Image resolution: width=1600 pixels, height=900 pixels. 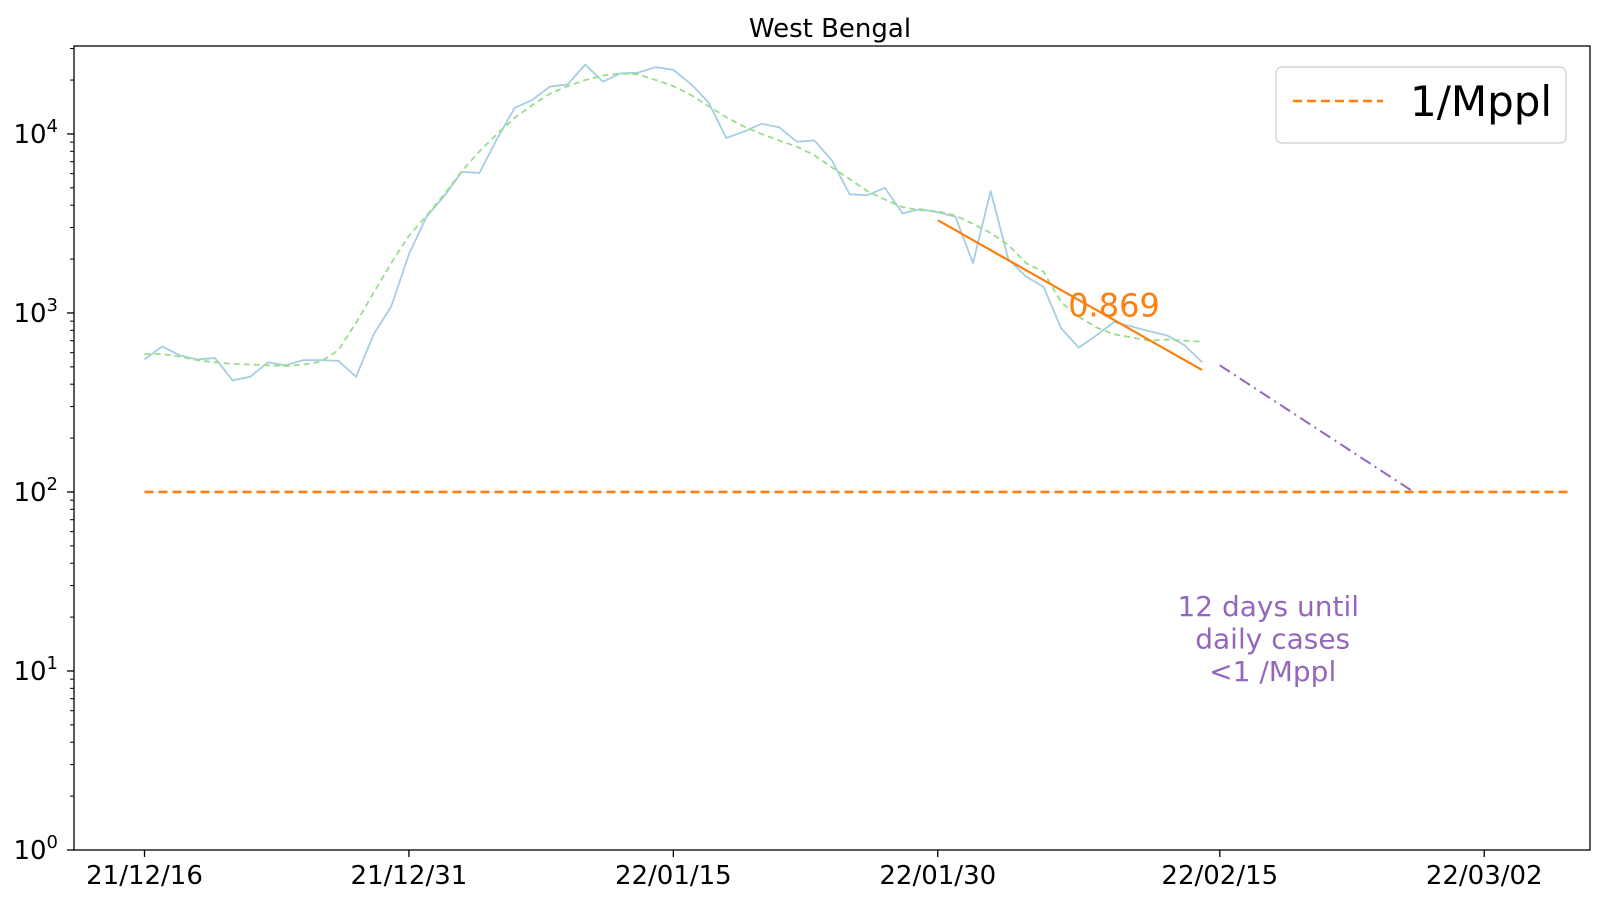 I want to click on x-tick-label: 22/03/02, so click(x=1484, y=876).